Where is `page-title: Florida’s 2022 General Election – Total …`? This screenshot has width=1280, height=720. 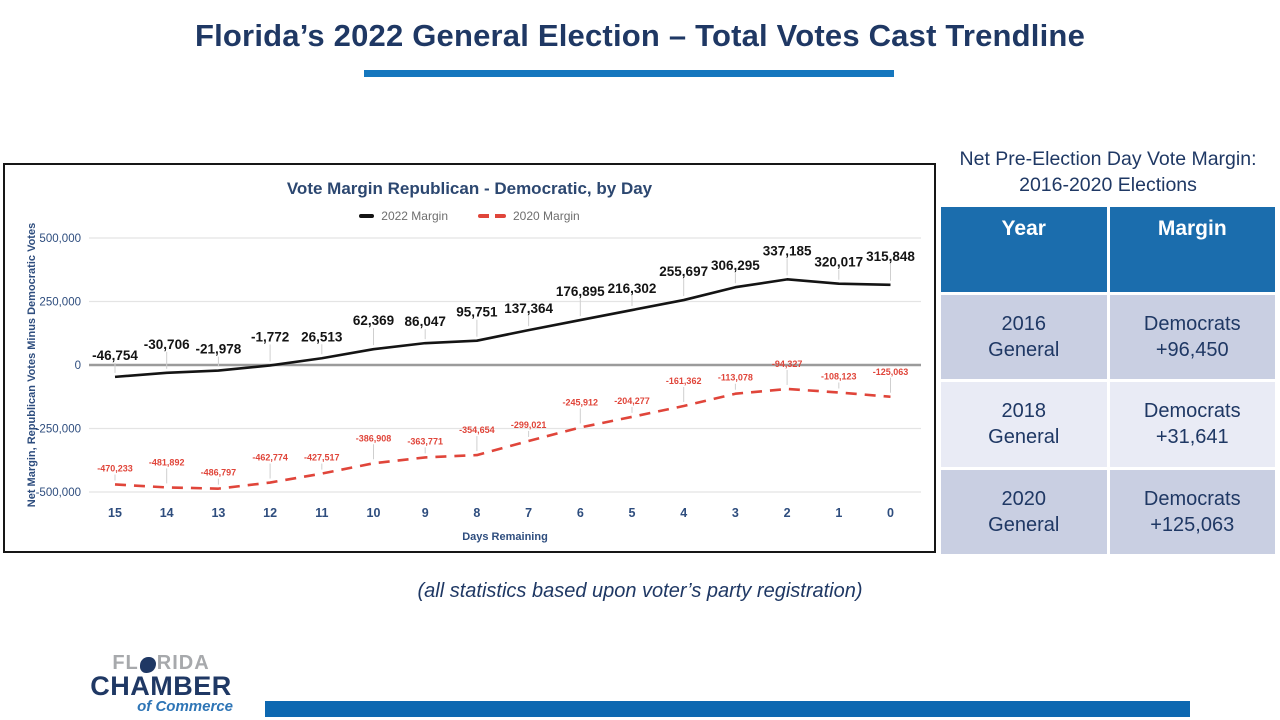 page-title: Florida’s 2022 General Election – Total … is located at coordinates (640, 35).